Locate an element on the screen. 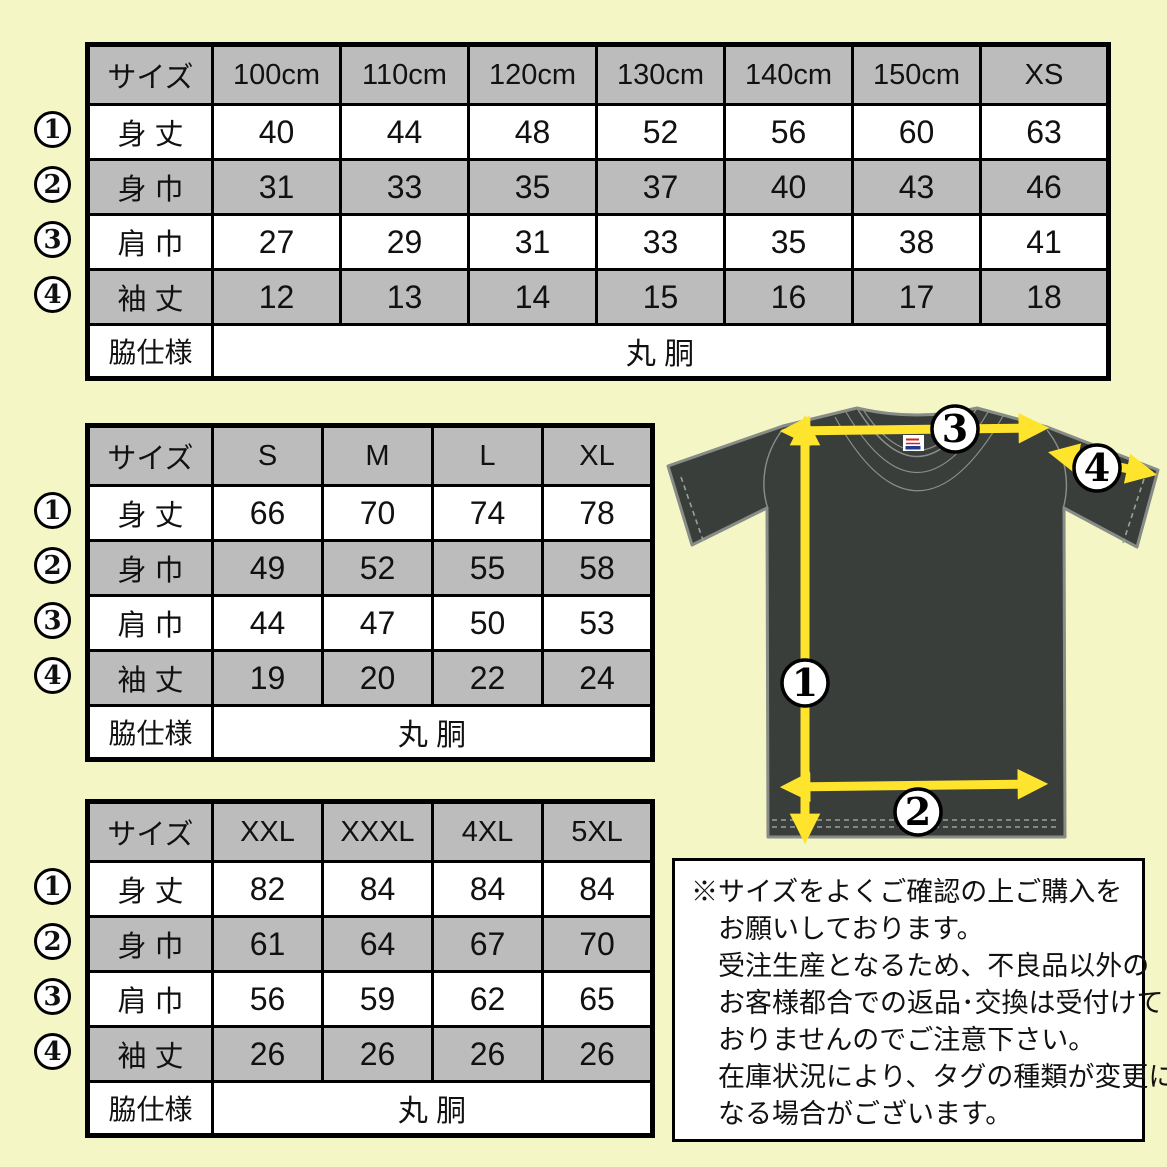  size-value-cell: 16 is located at coordinates (788, 297).